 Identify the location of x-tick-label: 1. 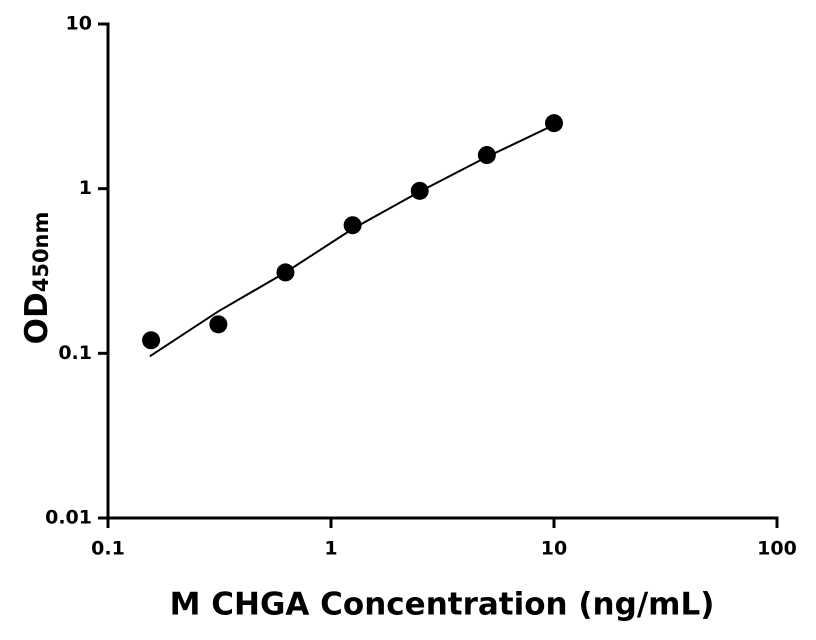
(330, 549).